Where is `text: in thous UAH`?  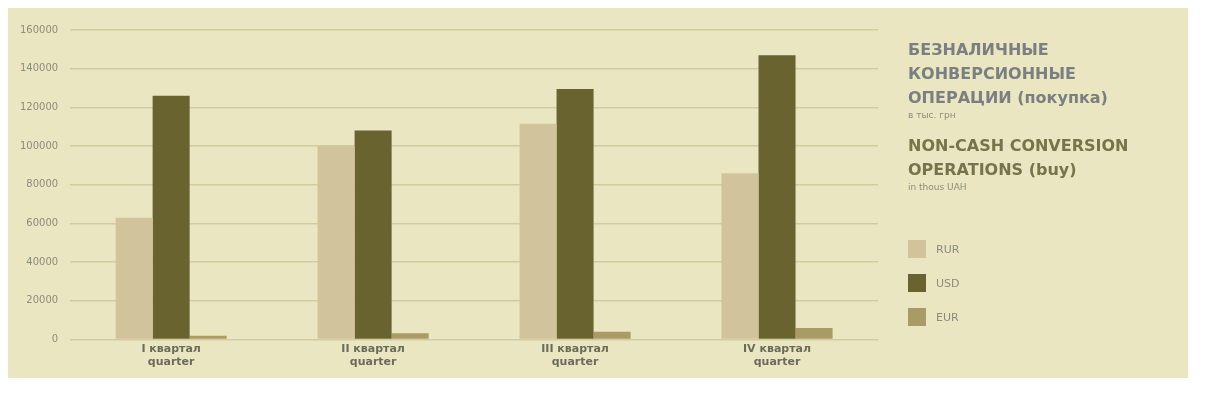 text: in thous UAH is located at coordinates (938, 187).